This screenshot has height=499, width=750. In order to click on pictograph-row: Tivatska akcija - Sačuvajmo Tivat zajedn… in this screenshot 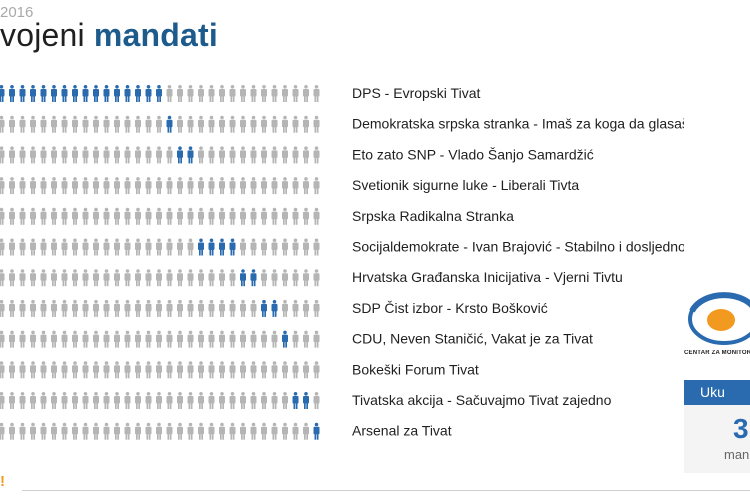, I will do `click(306, 400)`.